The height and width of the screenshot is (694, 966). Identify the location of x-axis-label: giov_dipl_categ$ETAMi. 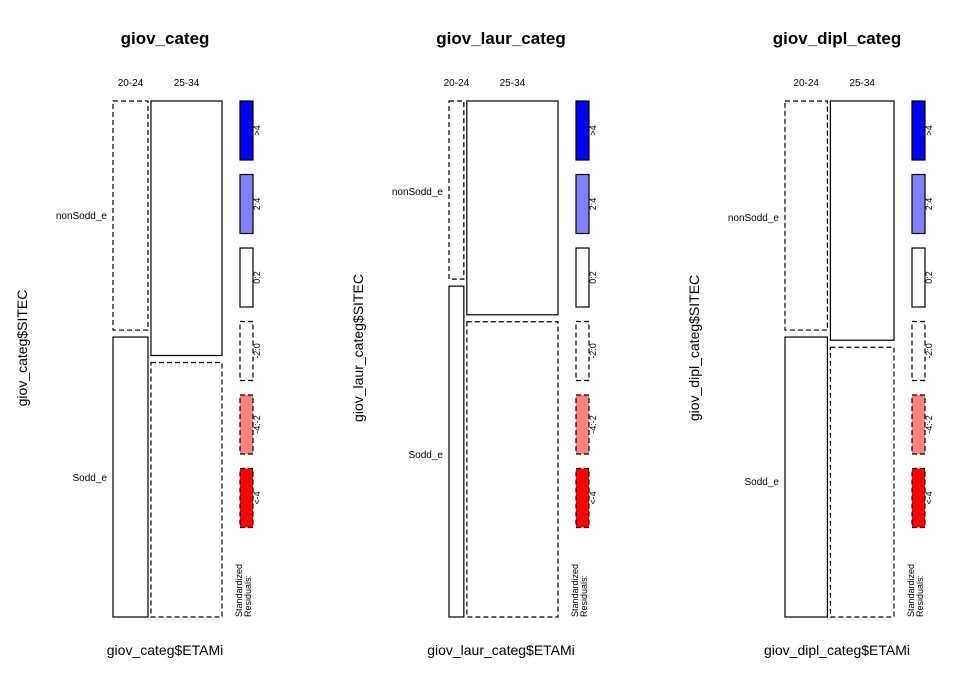
(837, 650).